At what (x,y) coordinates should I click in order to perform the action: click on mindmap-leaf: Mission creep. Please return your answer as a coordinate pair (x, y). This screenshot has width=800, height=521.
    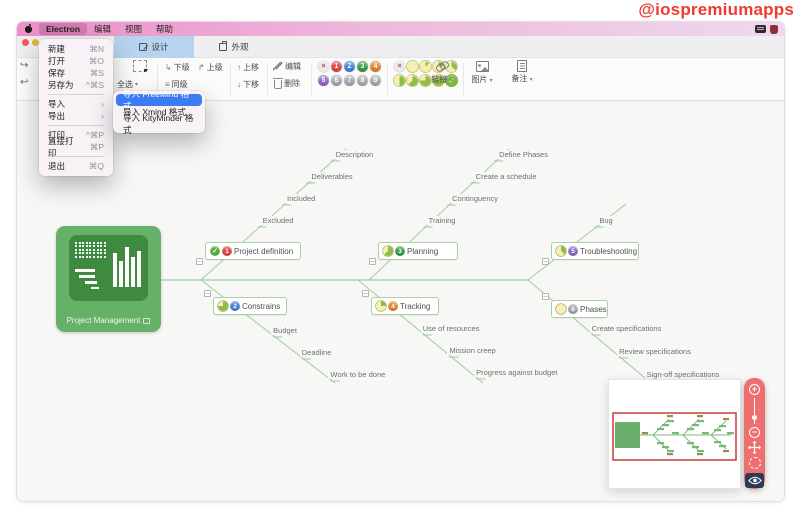
    Looking at the image, I should click on (472, 350).